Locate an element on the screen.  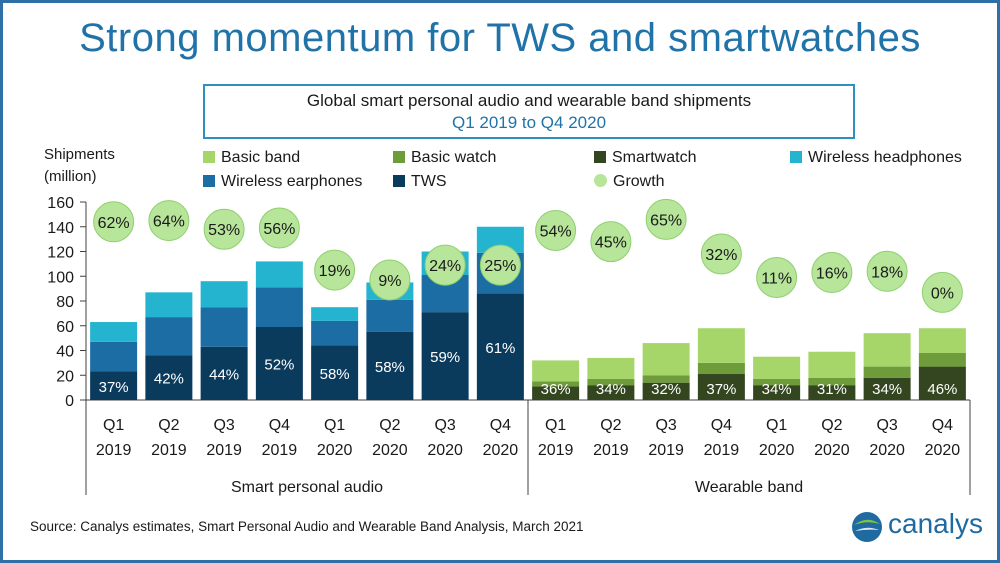
growth-label: 65% is located at coordinates (666, 220).